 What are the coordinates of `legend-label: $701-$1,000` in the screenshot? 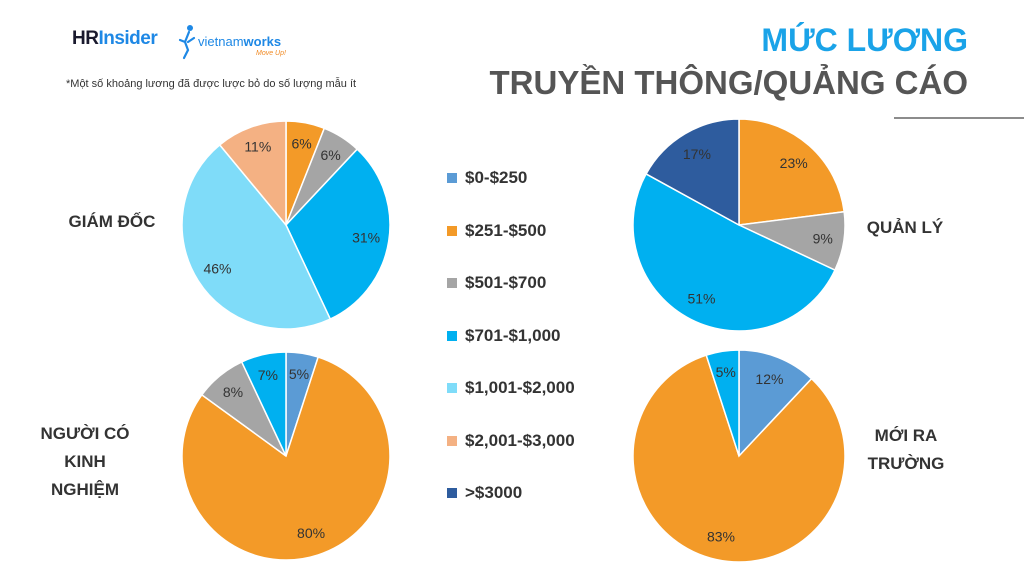 It's located at (513, 335).